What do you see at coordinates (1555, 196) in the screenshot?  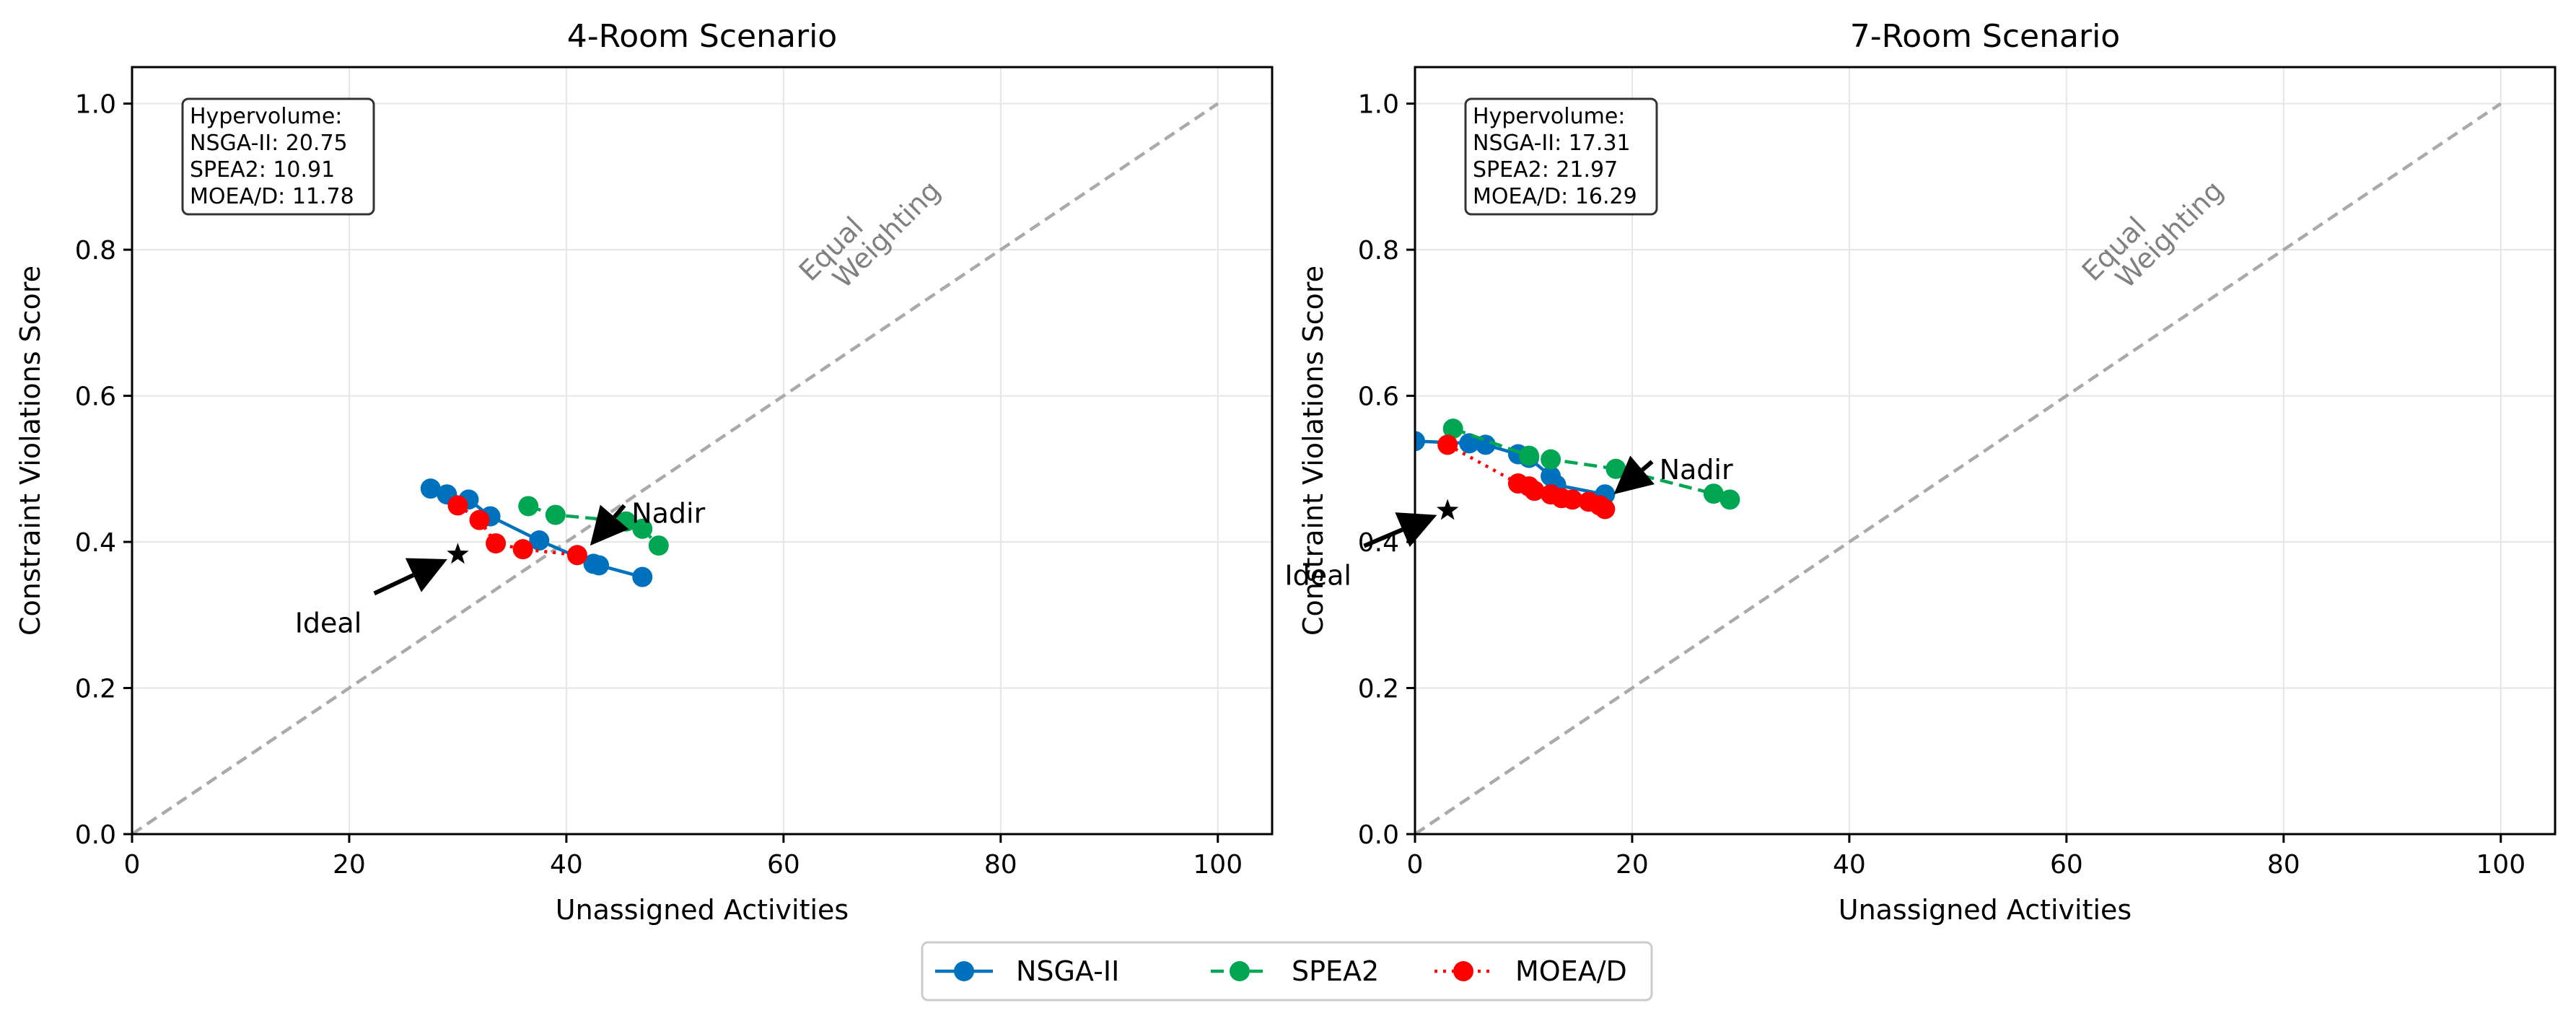 I see `hypervolume-line: MOEA/D: 16.29` at bounding box center [1555, 196].